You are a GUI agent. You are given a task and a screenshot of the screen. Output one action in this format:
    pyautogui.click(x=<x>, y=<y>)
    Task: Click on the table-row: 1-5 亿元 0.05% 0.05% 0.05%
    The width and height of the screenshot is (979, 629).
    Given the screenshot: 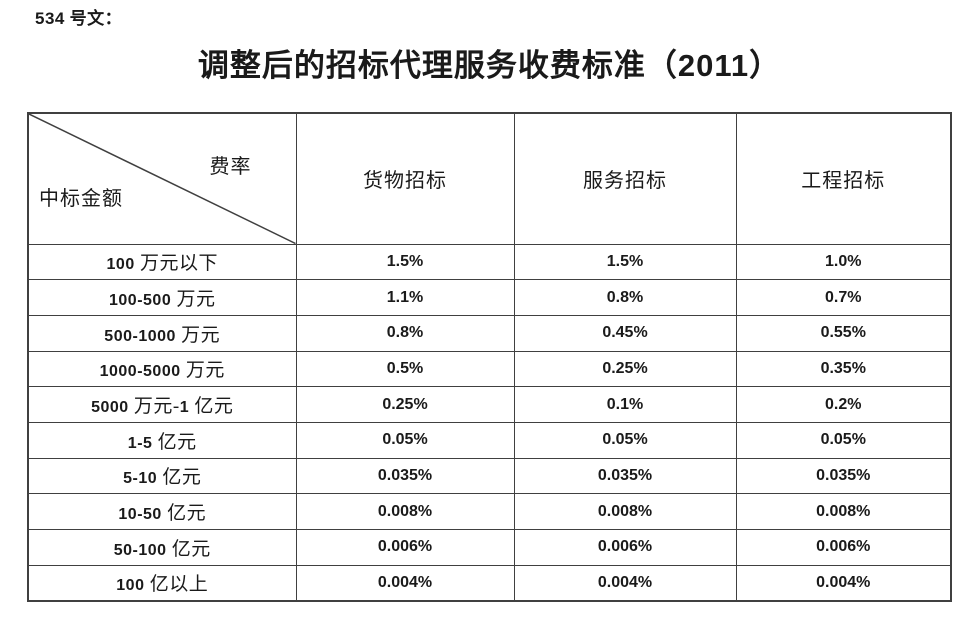 What is the action you would take?
    pyautogui.click(x=489, y=440)
    